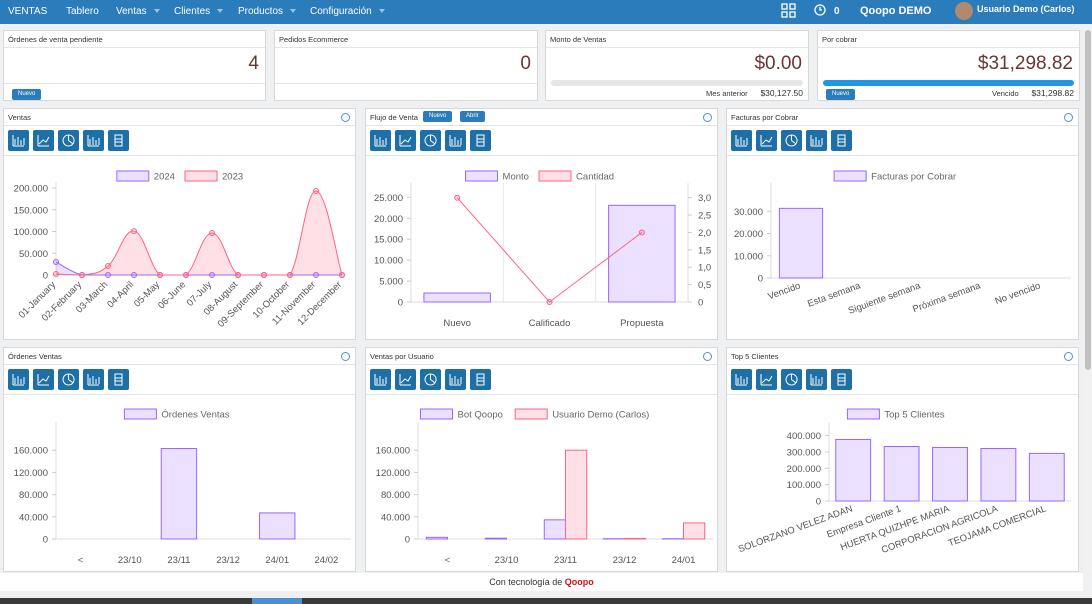 The image size is (1092, 604). I want to click on panel-button: Nuevo, so click(438, 116).